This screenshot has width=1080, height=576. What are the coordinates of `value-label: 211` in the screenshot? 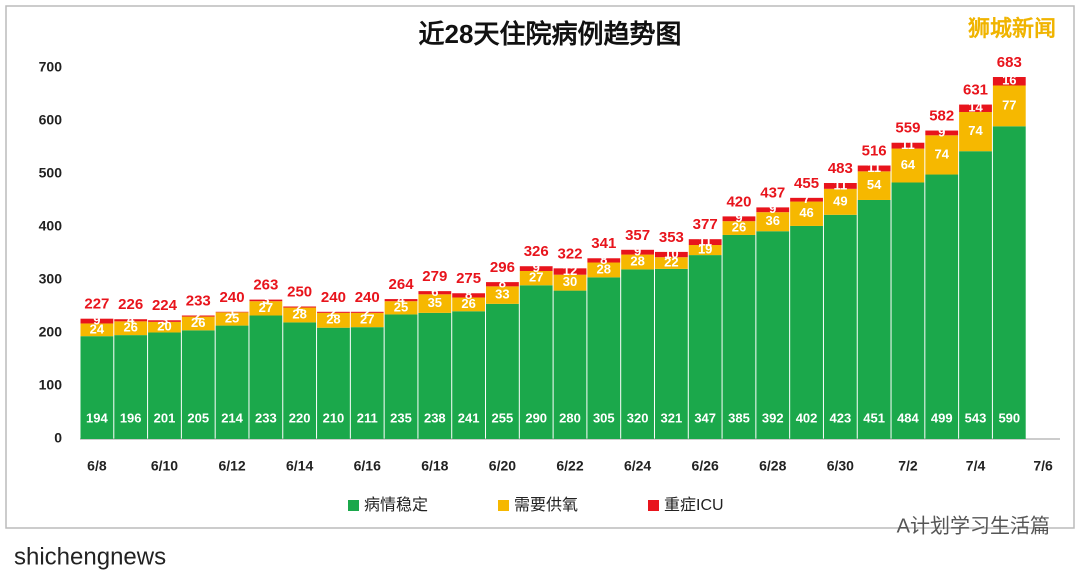 It's located at (367, 417).